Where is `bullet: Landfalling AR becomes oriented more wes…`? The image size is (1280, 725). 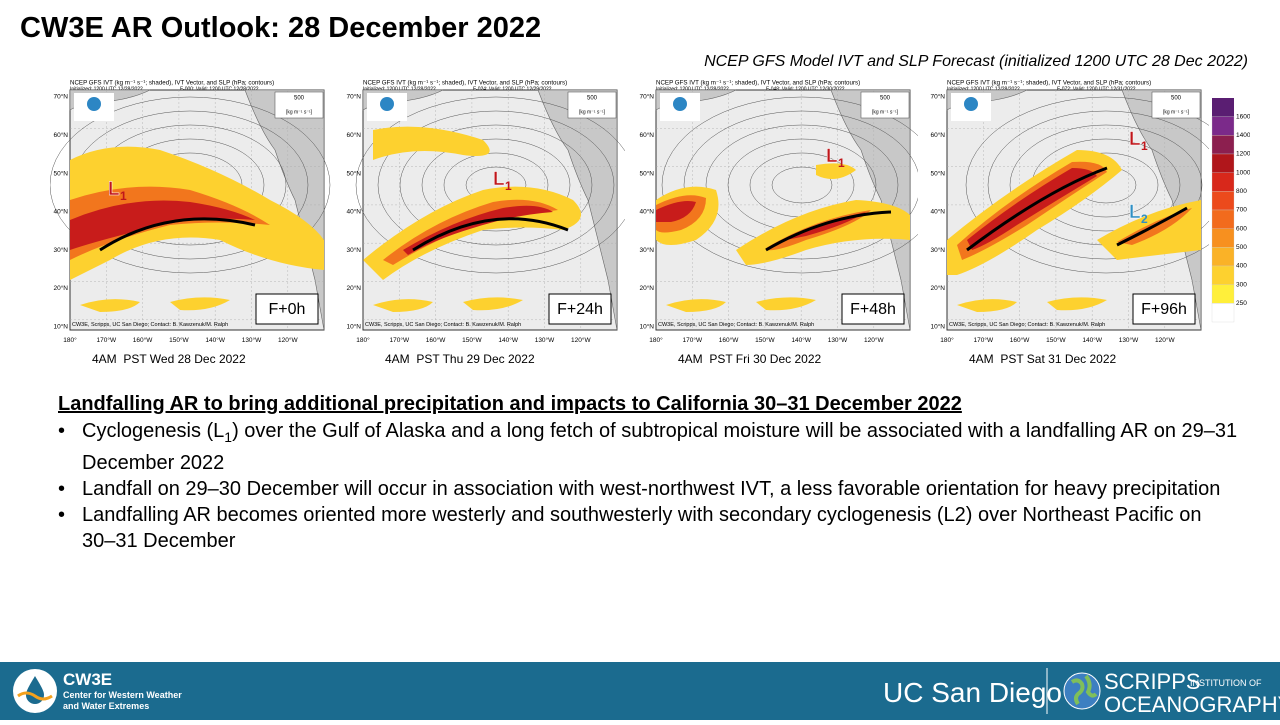
bullet: Landfalling AR becomes oriented more wes… is located at coordinates (648, 528).